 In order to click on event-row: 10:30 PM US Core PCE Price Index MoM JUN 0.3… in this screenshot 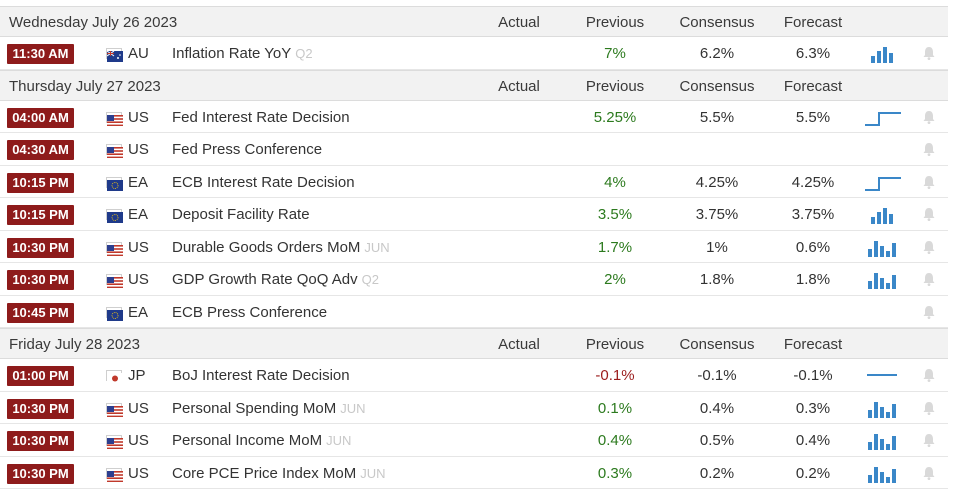, I will do `click(474, 473)`.